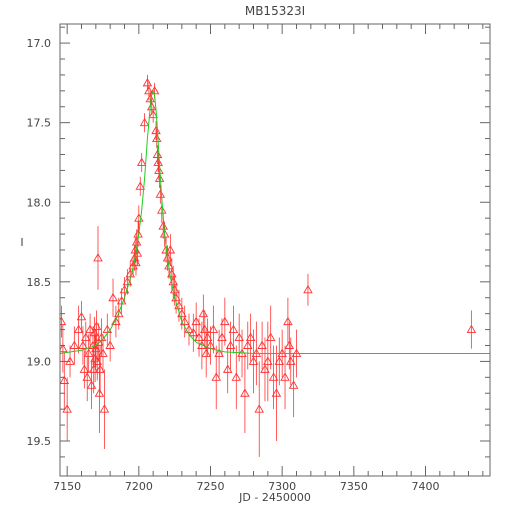  What do you see at coordinates (21, 242) in the screenshot?
I see `y-axis-title: I` at bounding box center [21, 242].